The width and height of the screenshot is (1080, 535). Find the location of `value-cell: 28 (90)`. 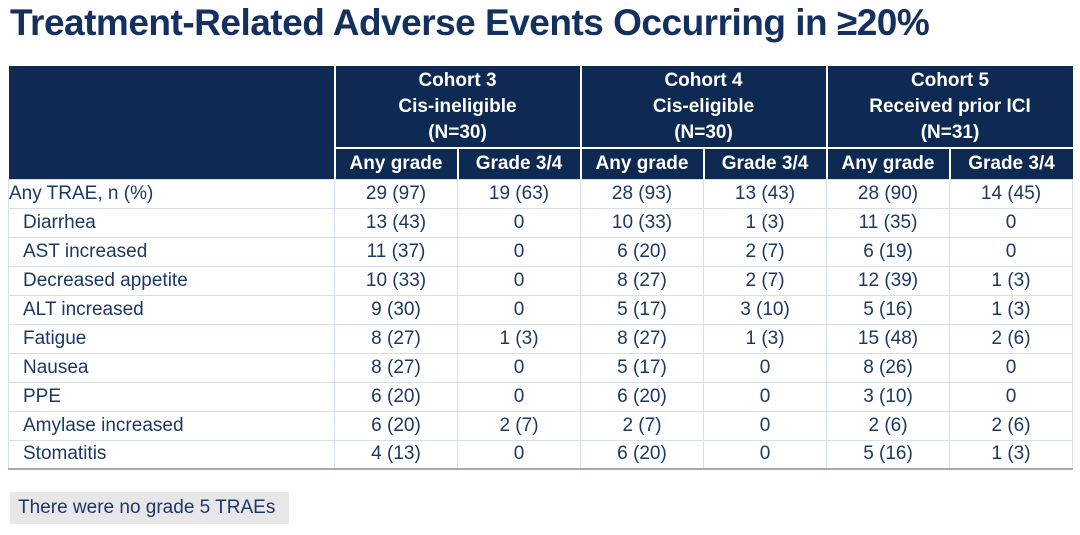

value-cell: 28 (90) is located at coordinates (888, 193).